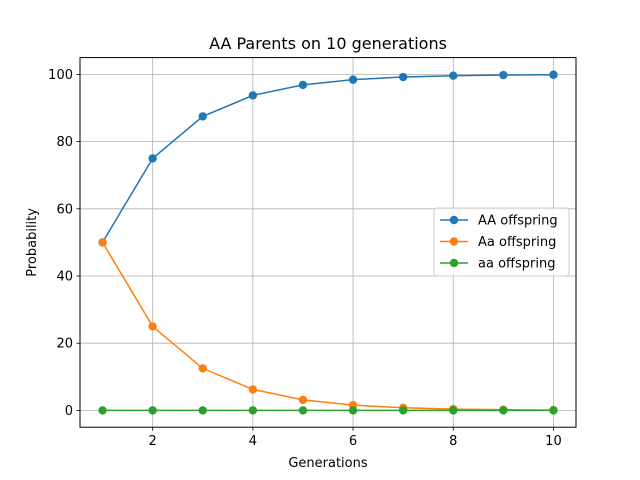 This screenshot has width=640, height=480. I want to click on y-tick-label: 40, so click(64, 277).